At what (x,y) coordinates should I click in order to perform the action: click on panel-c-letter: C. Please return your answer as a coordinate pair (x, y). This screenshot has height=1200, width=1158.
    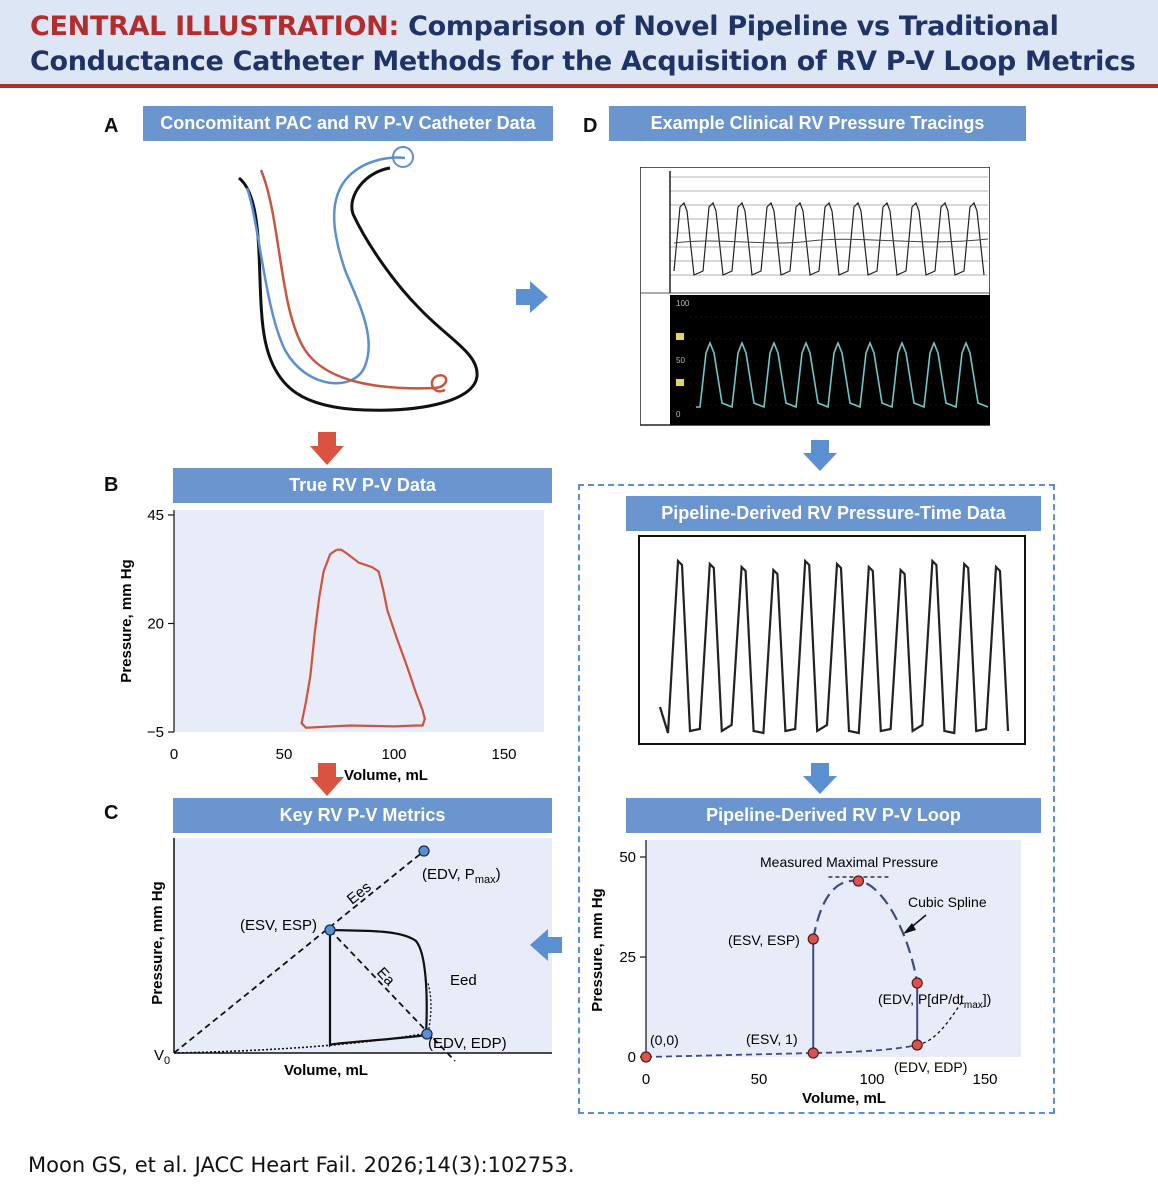
    Looking at the image, I should click on (111, 813).